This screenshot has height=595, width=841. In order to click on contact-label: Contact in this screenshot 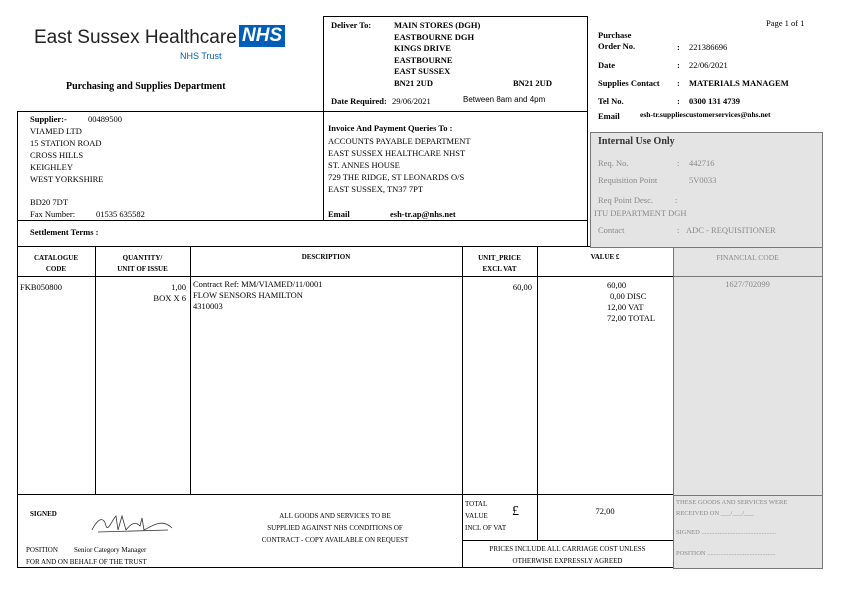, I will do `click(611, 230)`.